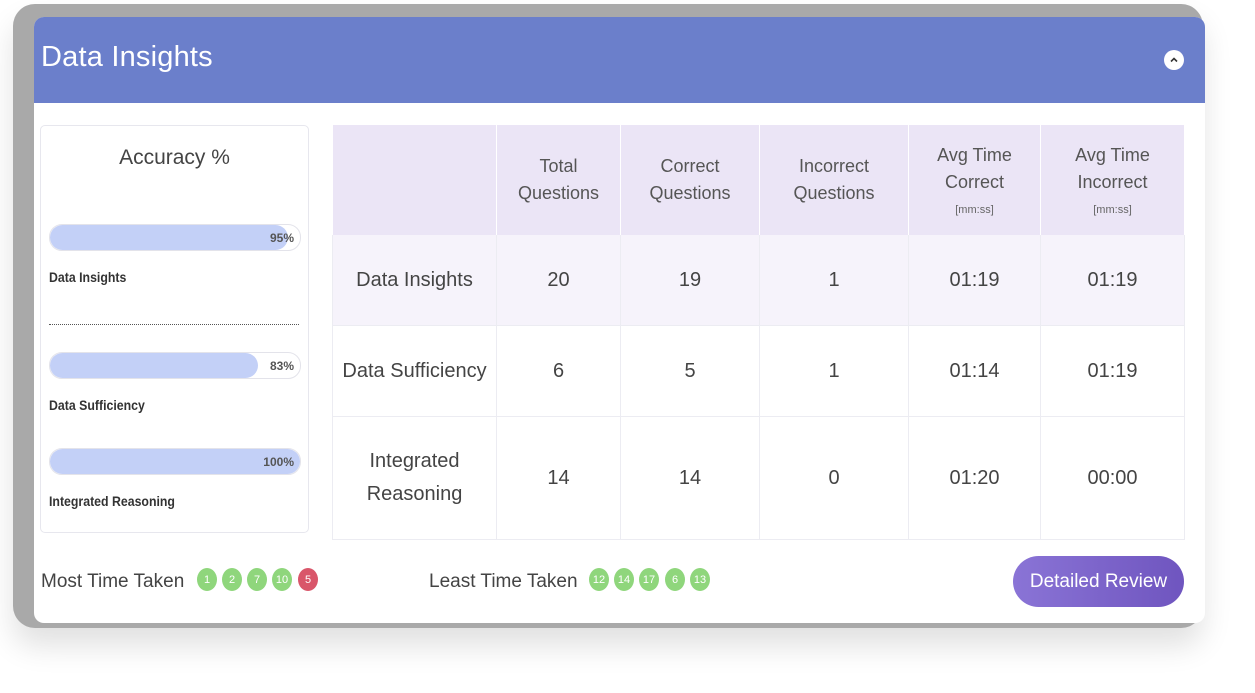  I want to click on accuracy-label: Data Insights, so click(88, 277).